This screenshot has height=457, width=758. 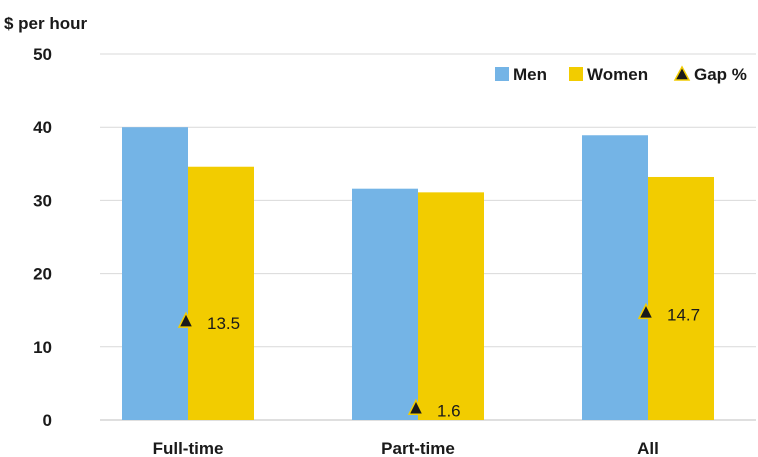 What do you see at coordinates (683, 314) in the screenshot?
I see `gap-value-label: 14.7` at bounding box center [683, 314].